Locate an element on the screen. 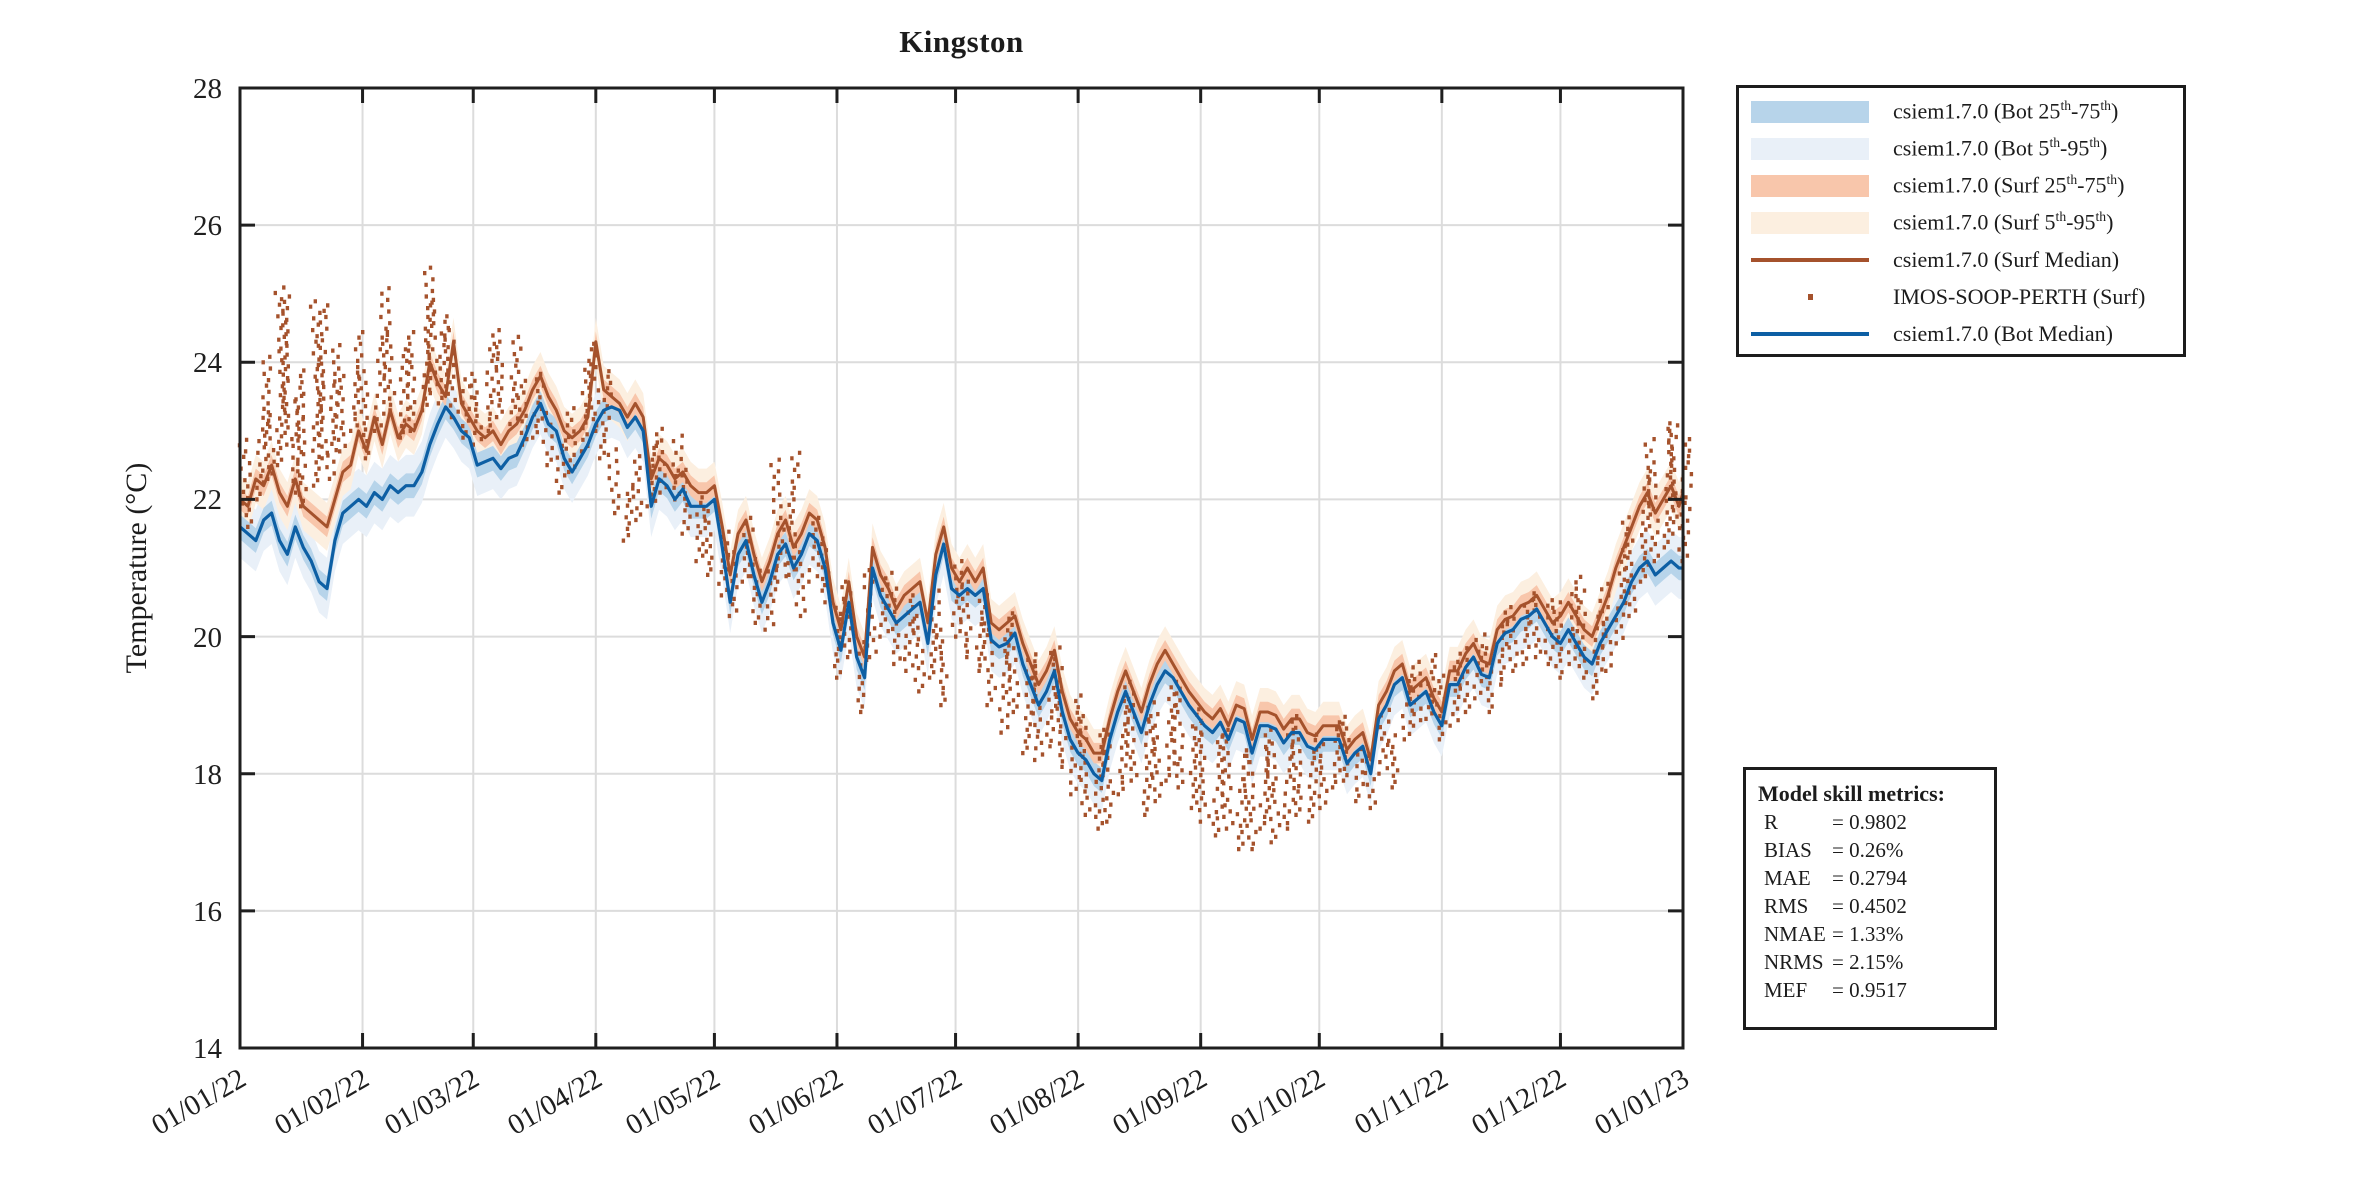 Image resolution: width=2362 pixels, height=1181 pixels. metric-name: MEF is located at coordinates (1786, 990).